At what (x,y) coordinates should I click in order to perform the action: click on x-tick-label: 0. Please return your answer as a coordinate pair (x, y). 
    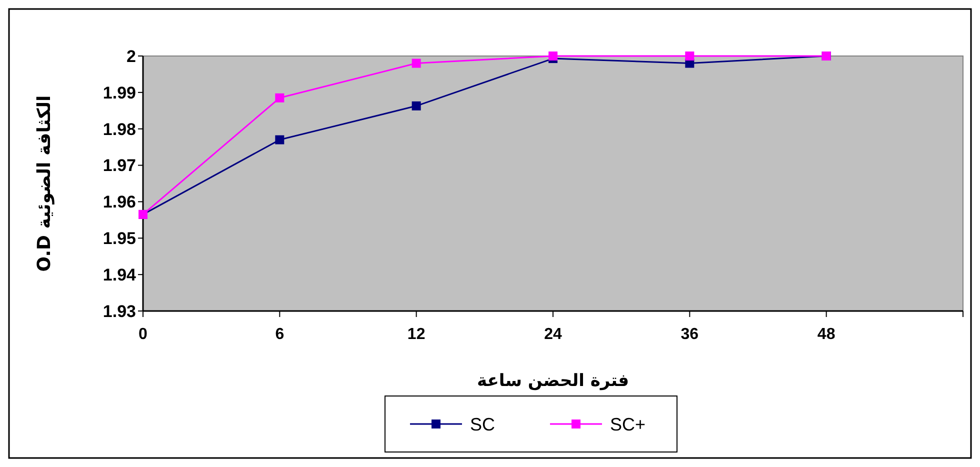
    Looking at the image, I should click on (143, 334).